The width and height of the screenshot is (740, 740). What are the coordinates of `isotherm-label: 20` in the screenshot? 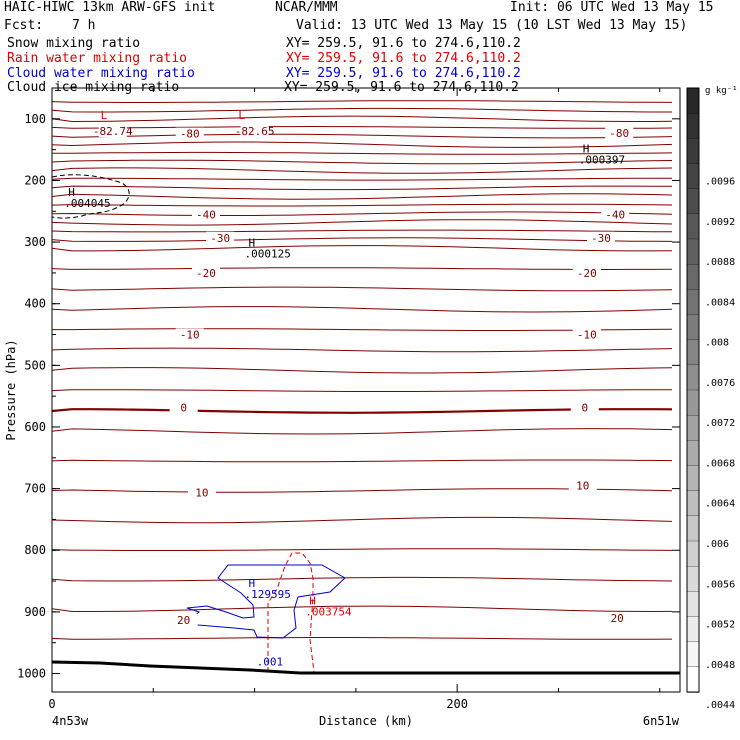 It's located at (617, 618).